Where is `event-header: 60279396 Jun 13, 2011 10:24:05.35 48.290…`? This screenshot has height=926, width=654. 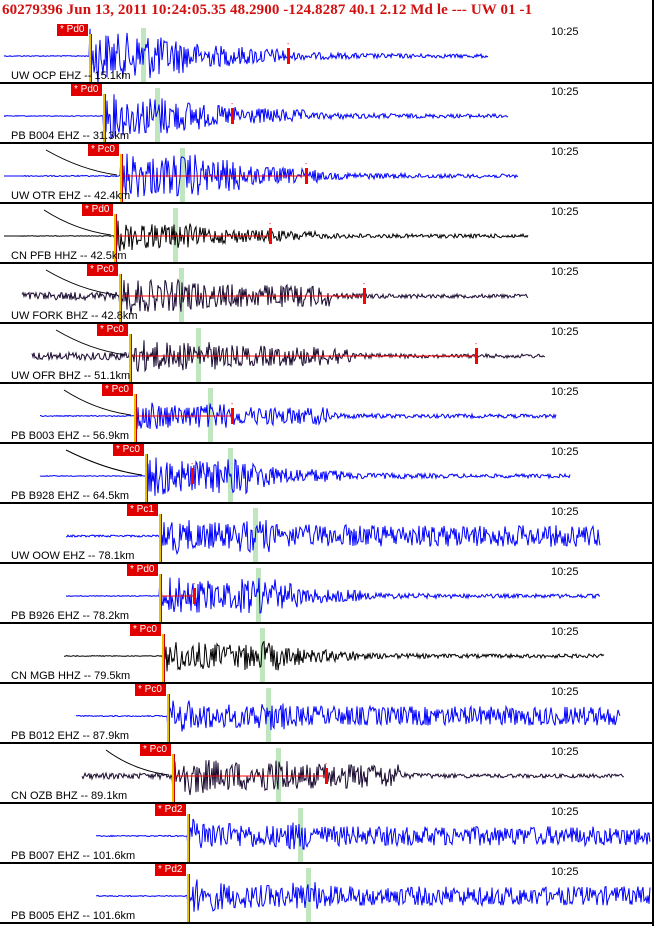
event-header: 60279396 Jun 13, 2011 10:24:05.35 48.290… is located at coordinates (327, 12).